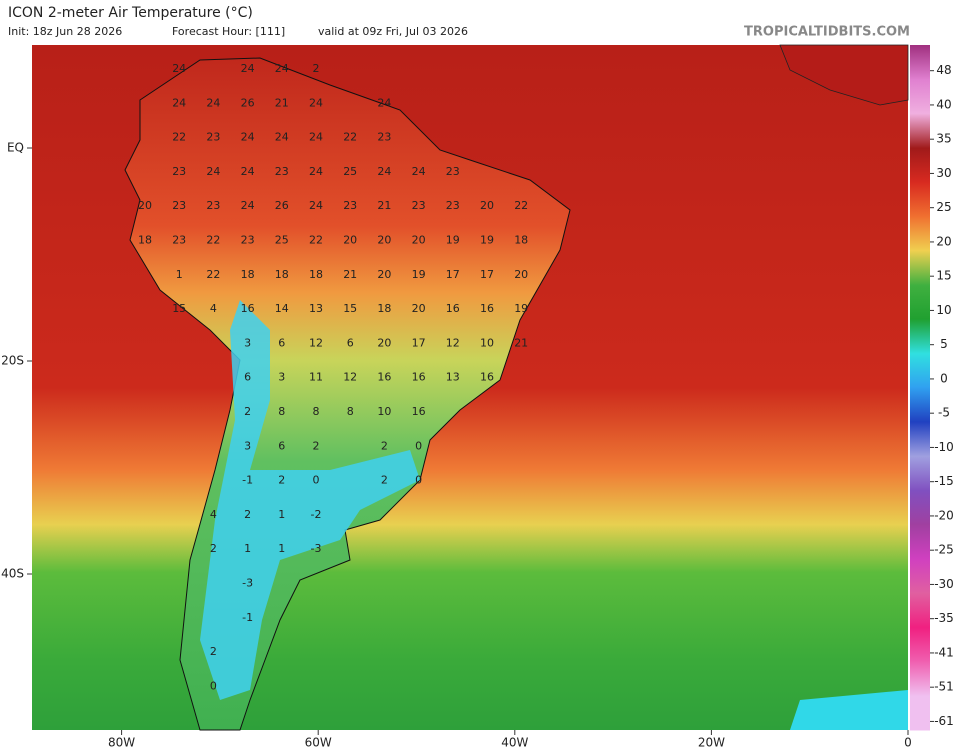 This screenshot has width=960, height=754. Describe the element at coordinates (944, 652) in the screenshot. I see `colorbar-label: -41` at that location.